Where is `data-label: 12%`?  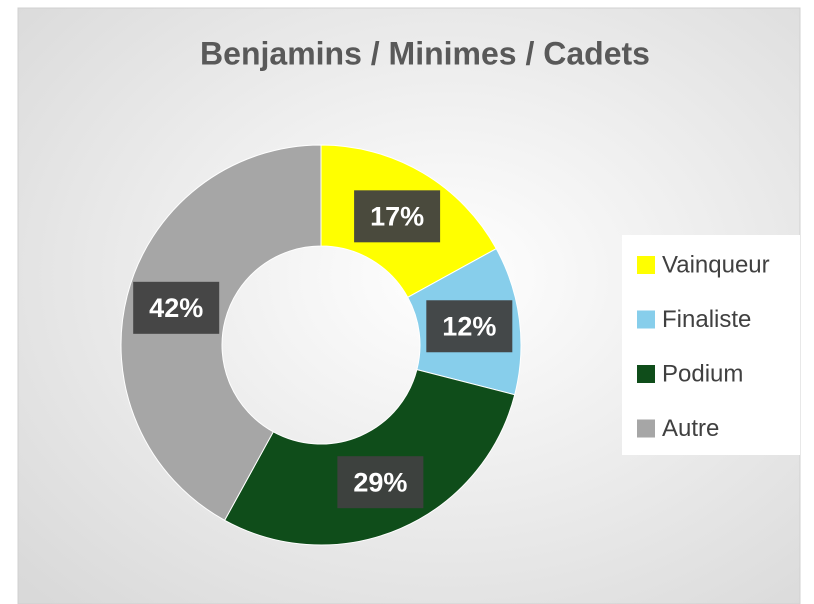 data-label: 12% is located at coordinates (469, 326).